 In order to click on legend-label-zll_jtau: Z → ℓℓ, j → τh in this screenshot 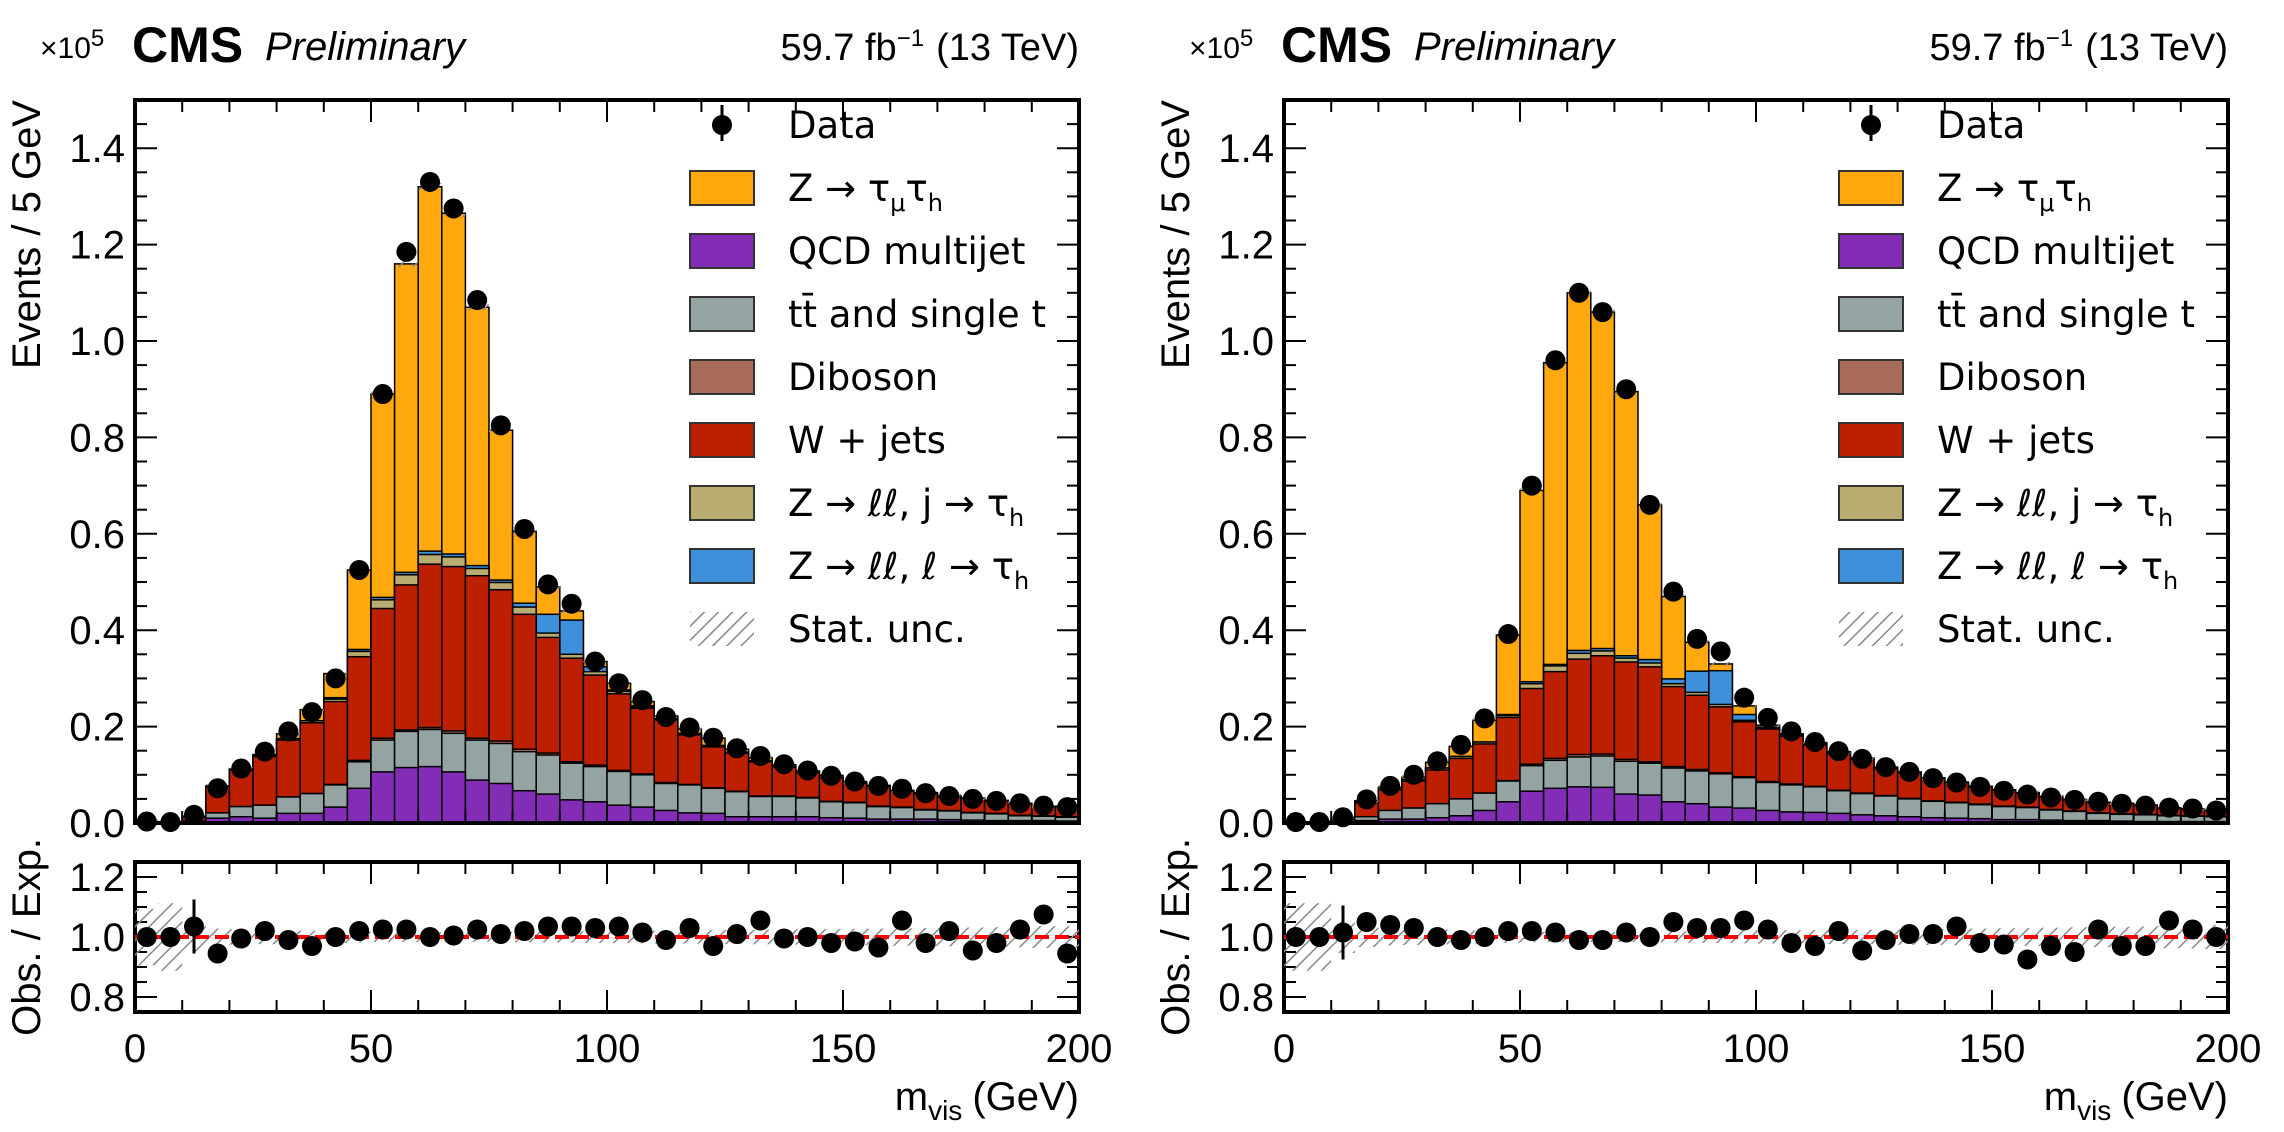, I will do `click(2055, 507)`.